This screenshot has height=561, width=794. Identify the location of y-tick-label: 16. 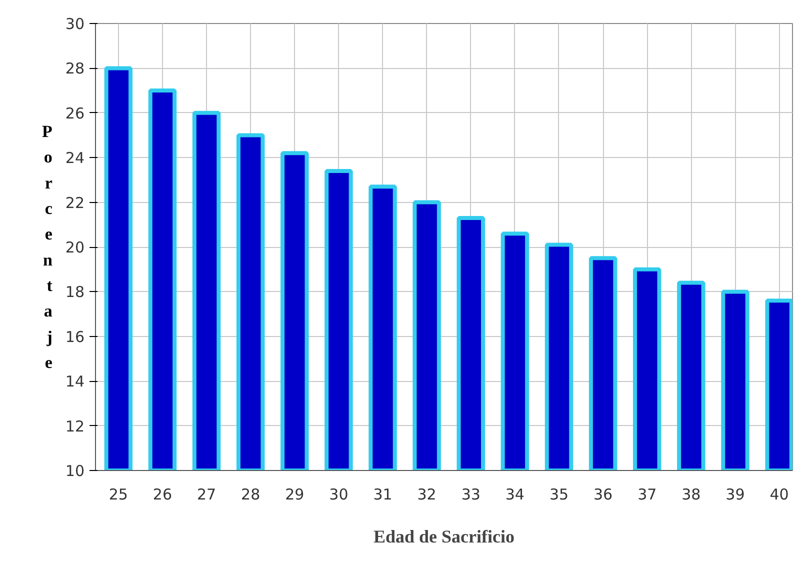
(75, 337).